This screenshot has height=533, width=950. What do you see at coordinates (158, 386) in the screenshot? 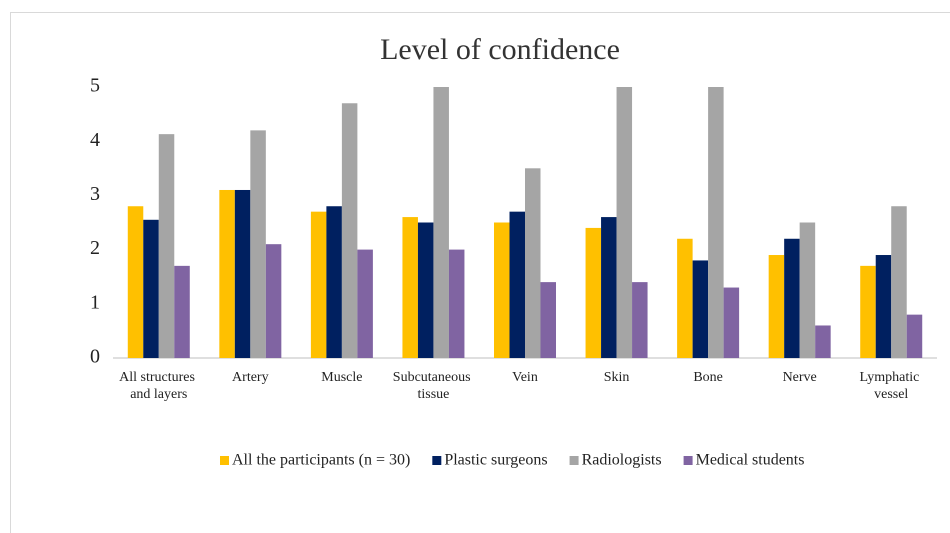
I see `x-tick-label: All structures and layers` at bounding box center [158, 386].